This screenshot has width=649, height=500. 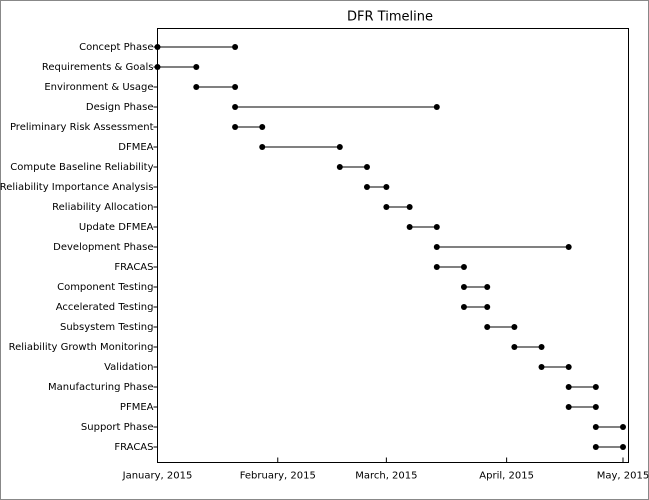 What do you see at coordinates (100, 387) in the screenshot?
I see `y-tick-label: Manufacturing Phase` at bounding box center [100, 387].